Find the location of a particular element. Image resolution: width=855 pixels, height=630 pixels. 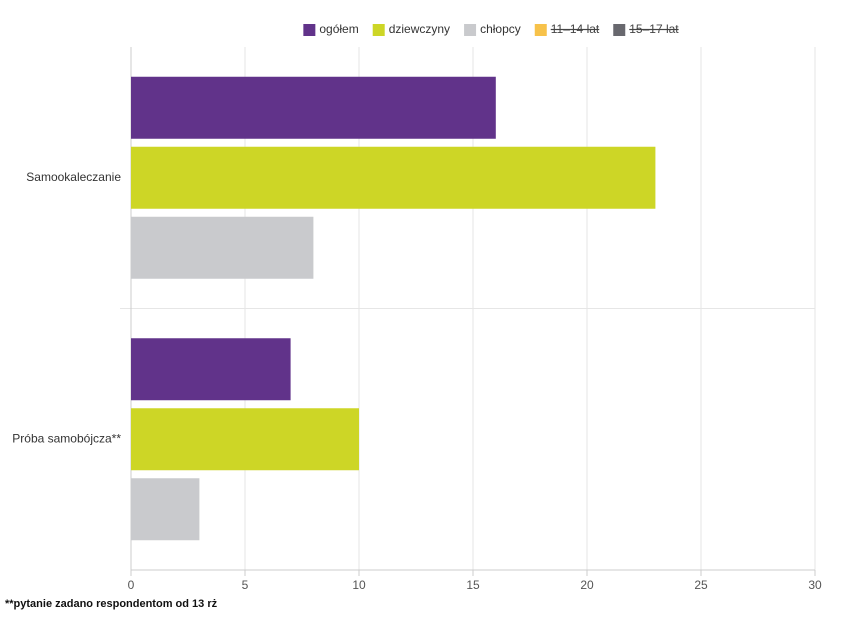

legend-label: dziewczyny is located at coordinates (419, 29).